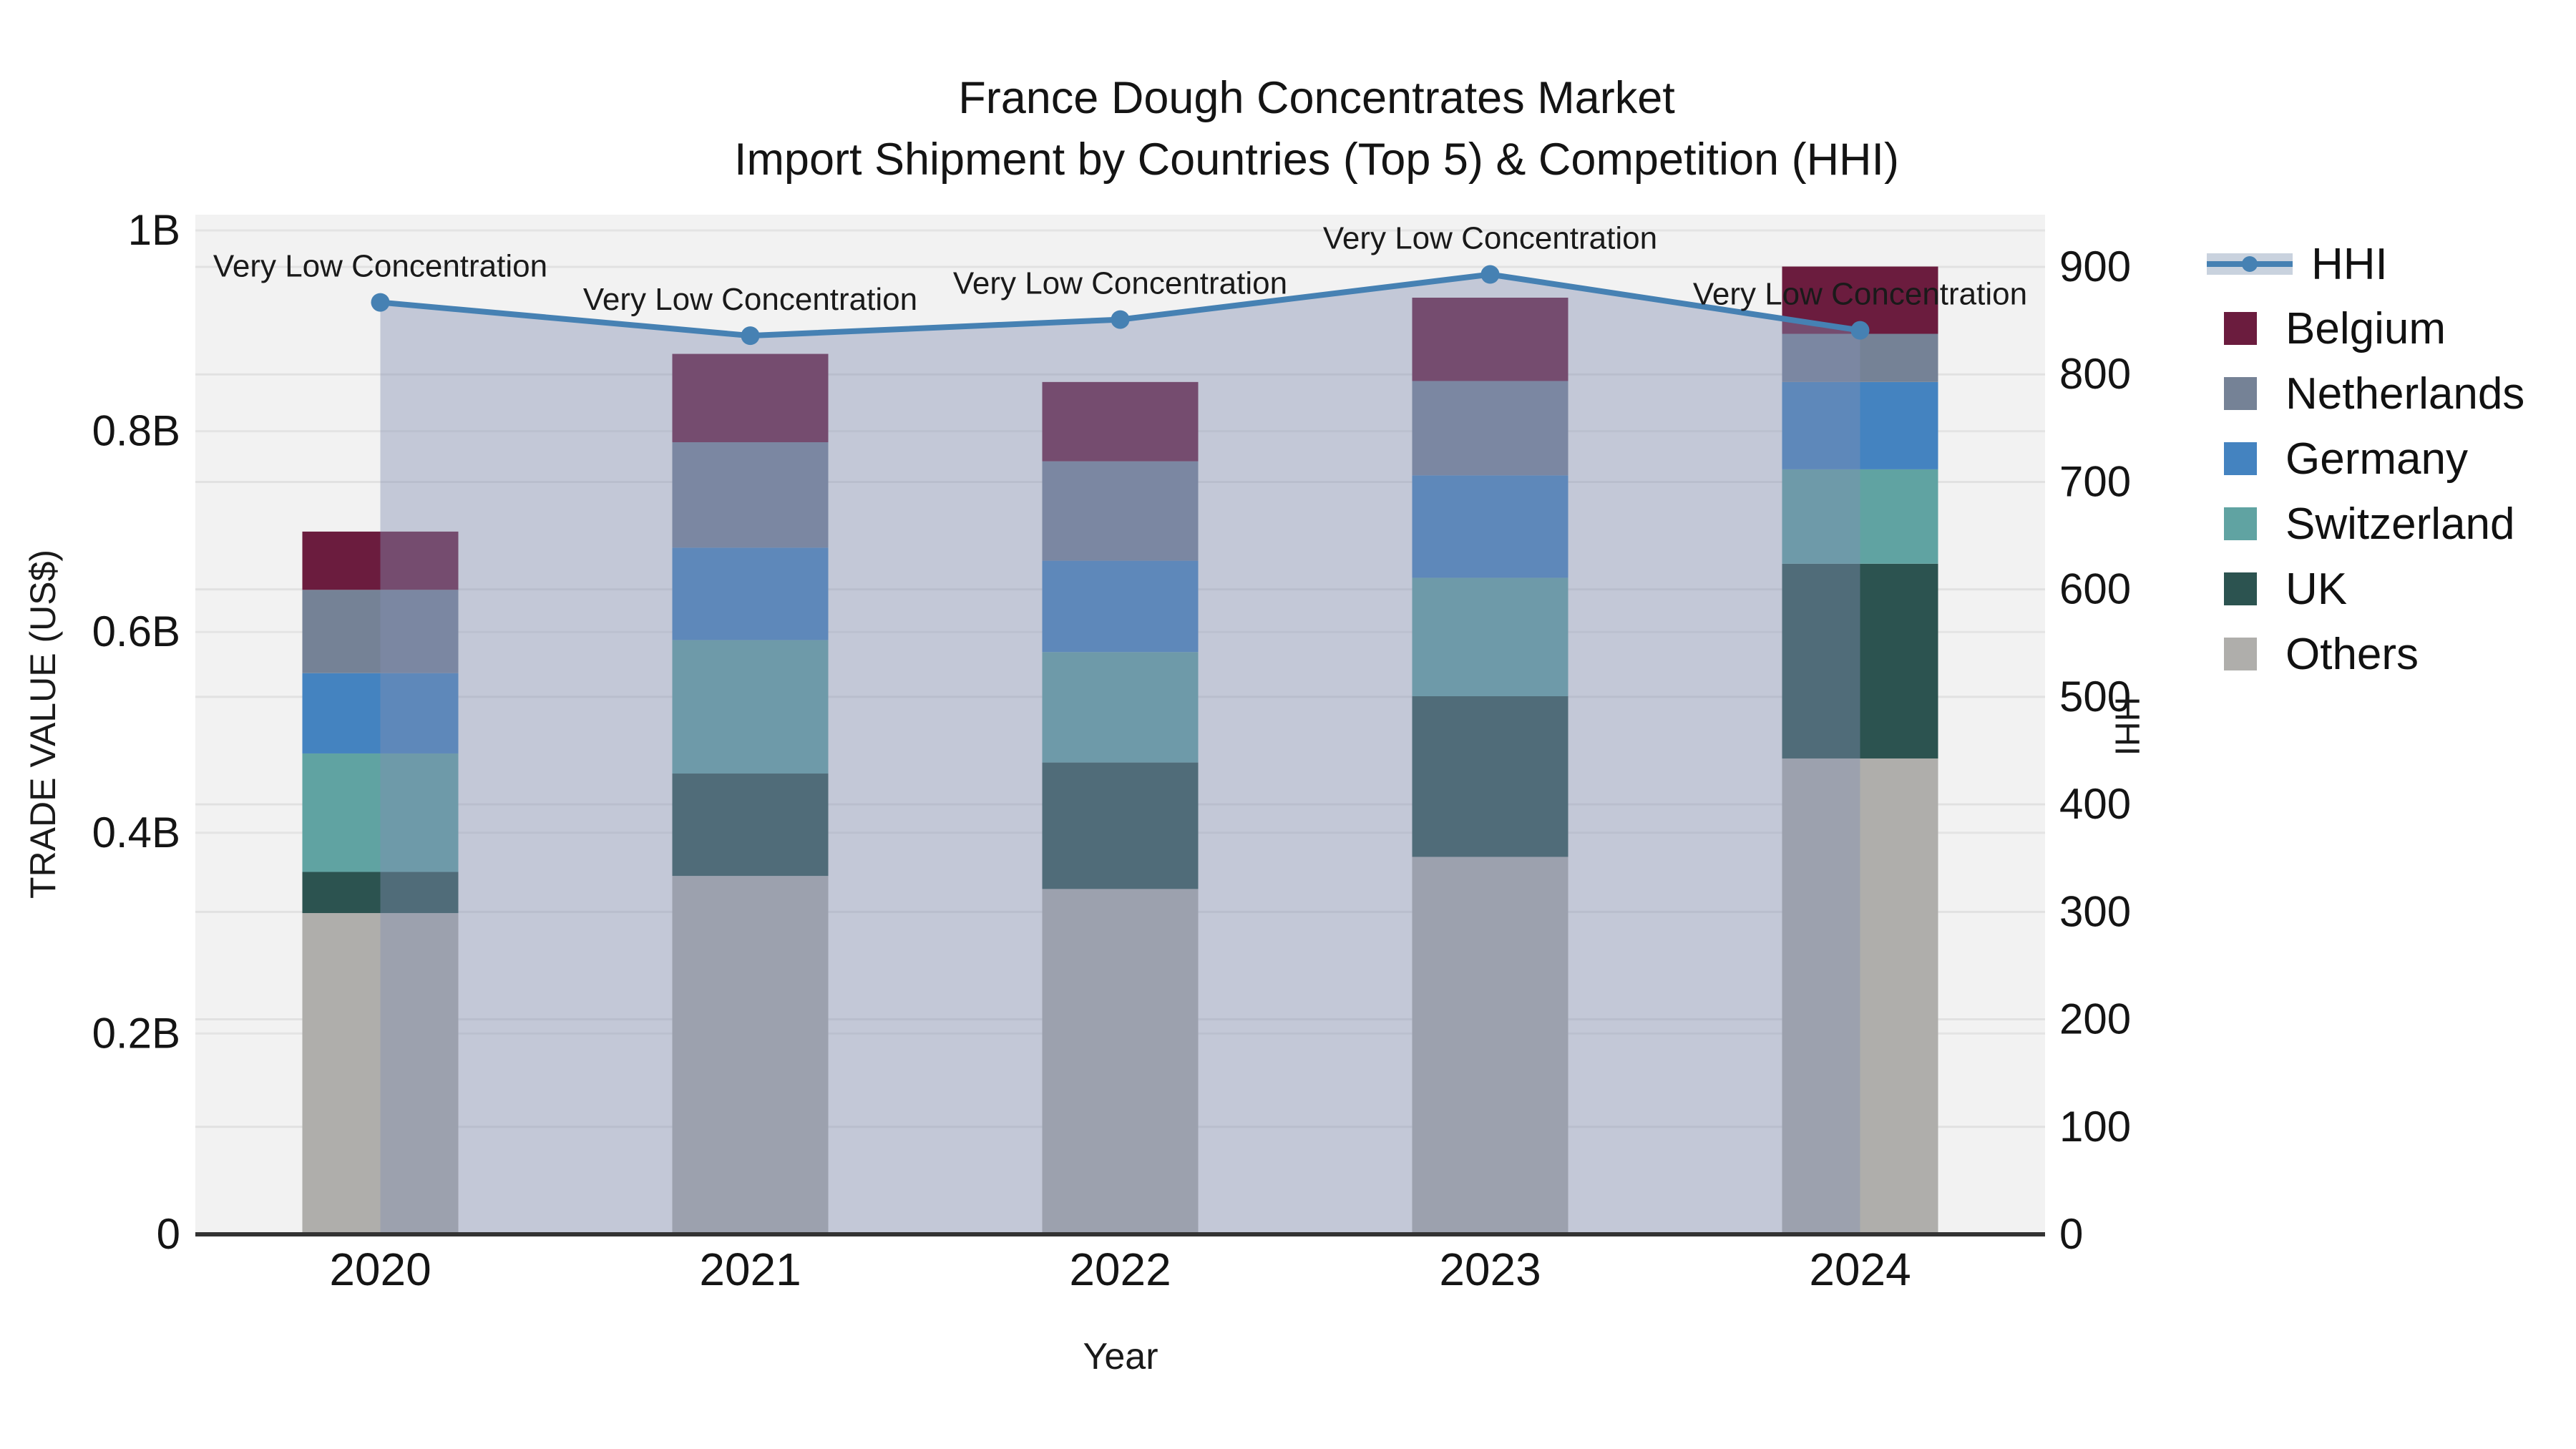 This screenshot has width=2576, height=1449. Describe the element at coordinates (1860, 357) in the screenshot. I see `bar-segment-netherlands-2024` at that location.